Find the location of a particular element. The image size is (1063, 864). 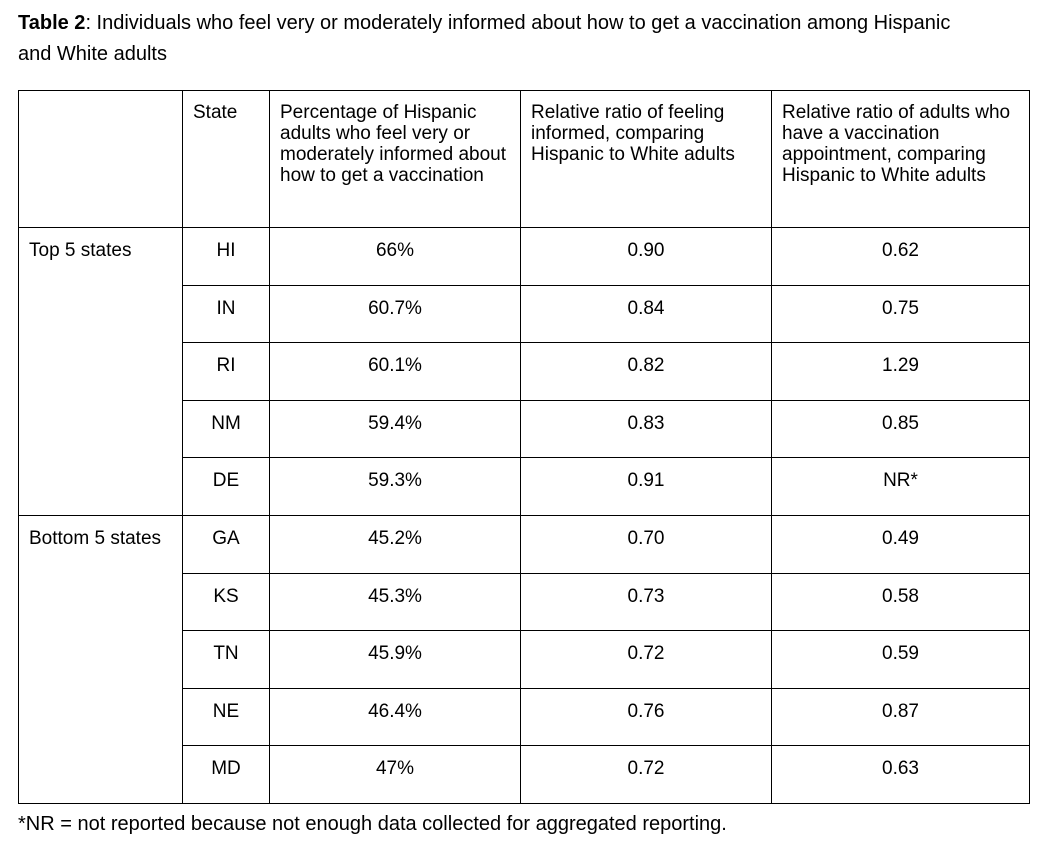

table-row: NM 59.4% 0.83 0.85 is located at coordinates (524, 429).